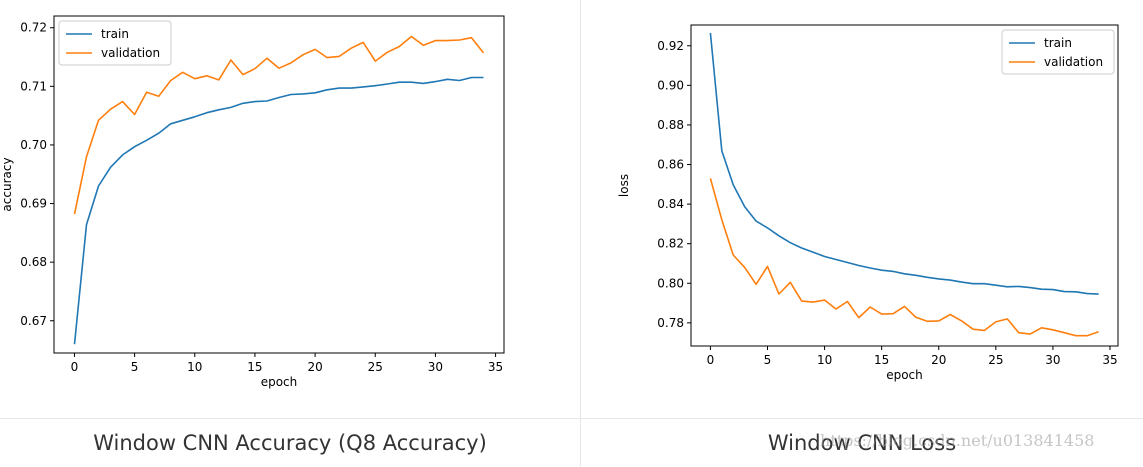 The image size is (1143, 467). Describe the element at coordinates (290, 442) in the screenshot. I see `accuracy-caption: Window CNN Accuracy (Q8 Accuracy)` at that location.